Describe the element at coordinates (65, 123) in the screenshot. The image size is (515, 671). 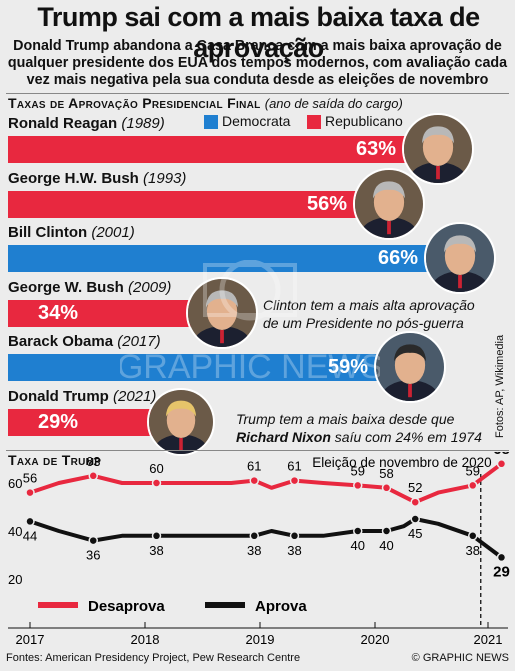
I see `president-name-text: Ronald Reagan` at that location.